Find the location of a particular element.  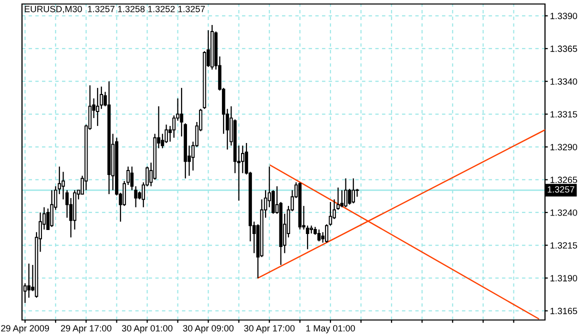

y-tick-label: 1.3340 is located at coordinates (564, 81).